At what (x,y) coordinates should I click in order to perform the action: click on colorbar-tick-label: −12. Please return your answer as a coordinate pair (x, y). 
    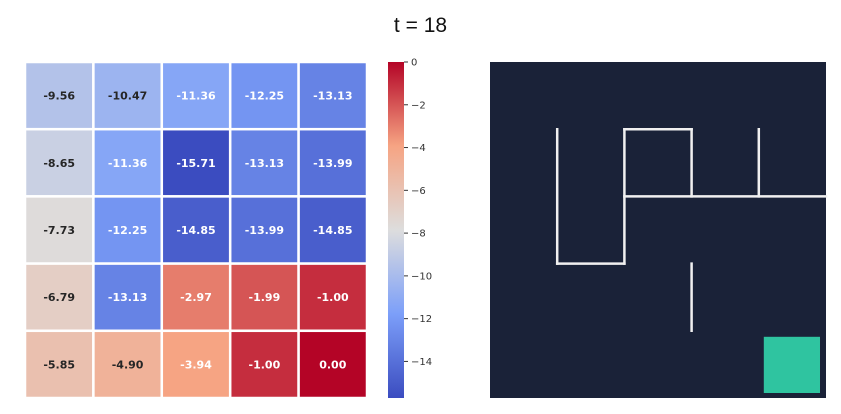
    Looking at the image, I should click on (421, 319).